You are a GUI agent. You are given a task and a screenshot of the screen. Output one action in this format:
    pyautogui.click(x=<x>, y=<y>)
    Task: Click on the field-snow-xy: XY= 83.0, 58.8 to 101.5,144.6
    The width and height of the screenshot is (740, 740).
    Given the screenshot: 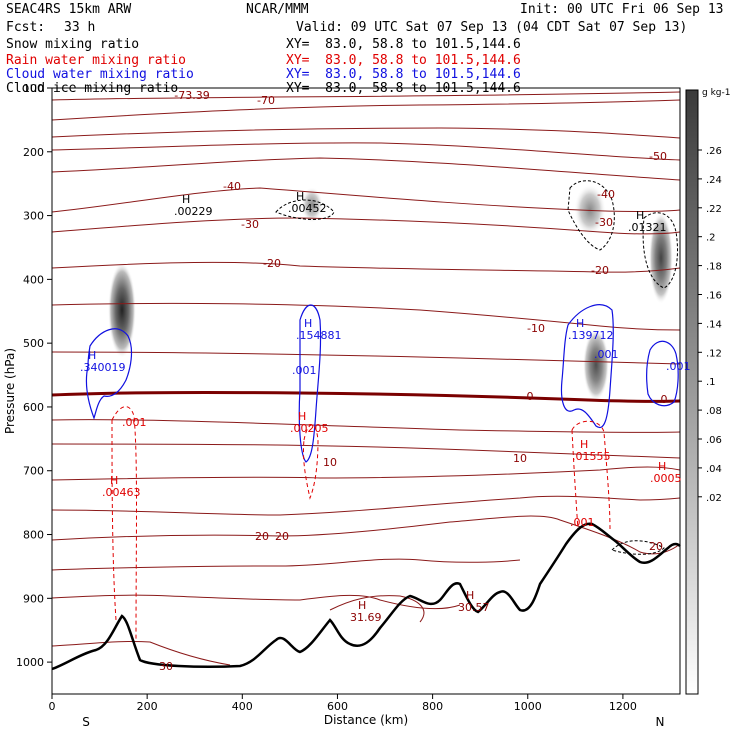 What is the action you would take?
    pyautogui.click(x=403, y=44)
    